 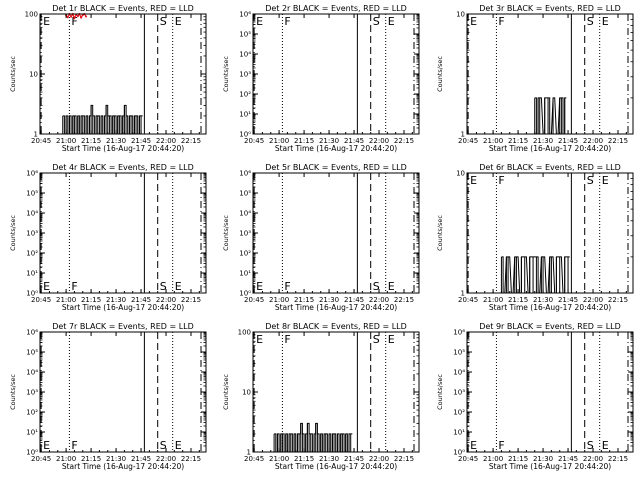 What do you see at coordinates (336, 326) in the screenshot?
I see `panel-title: Det 8r BLACK = Events, RED = LLD` at bounding box center [336, 326].